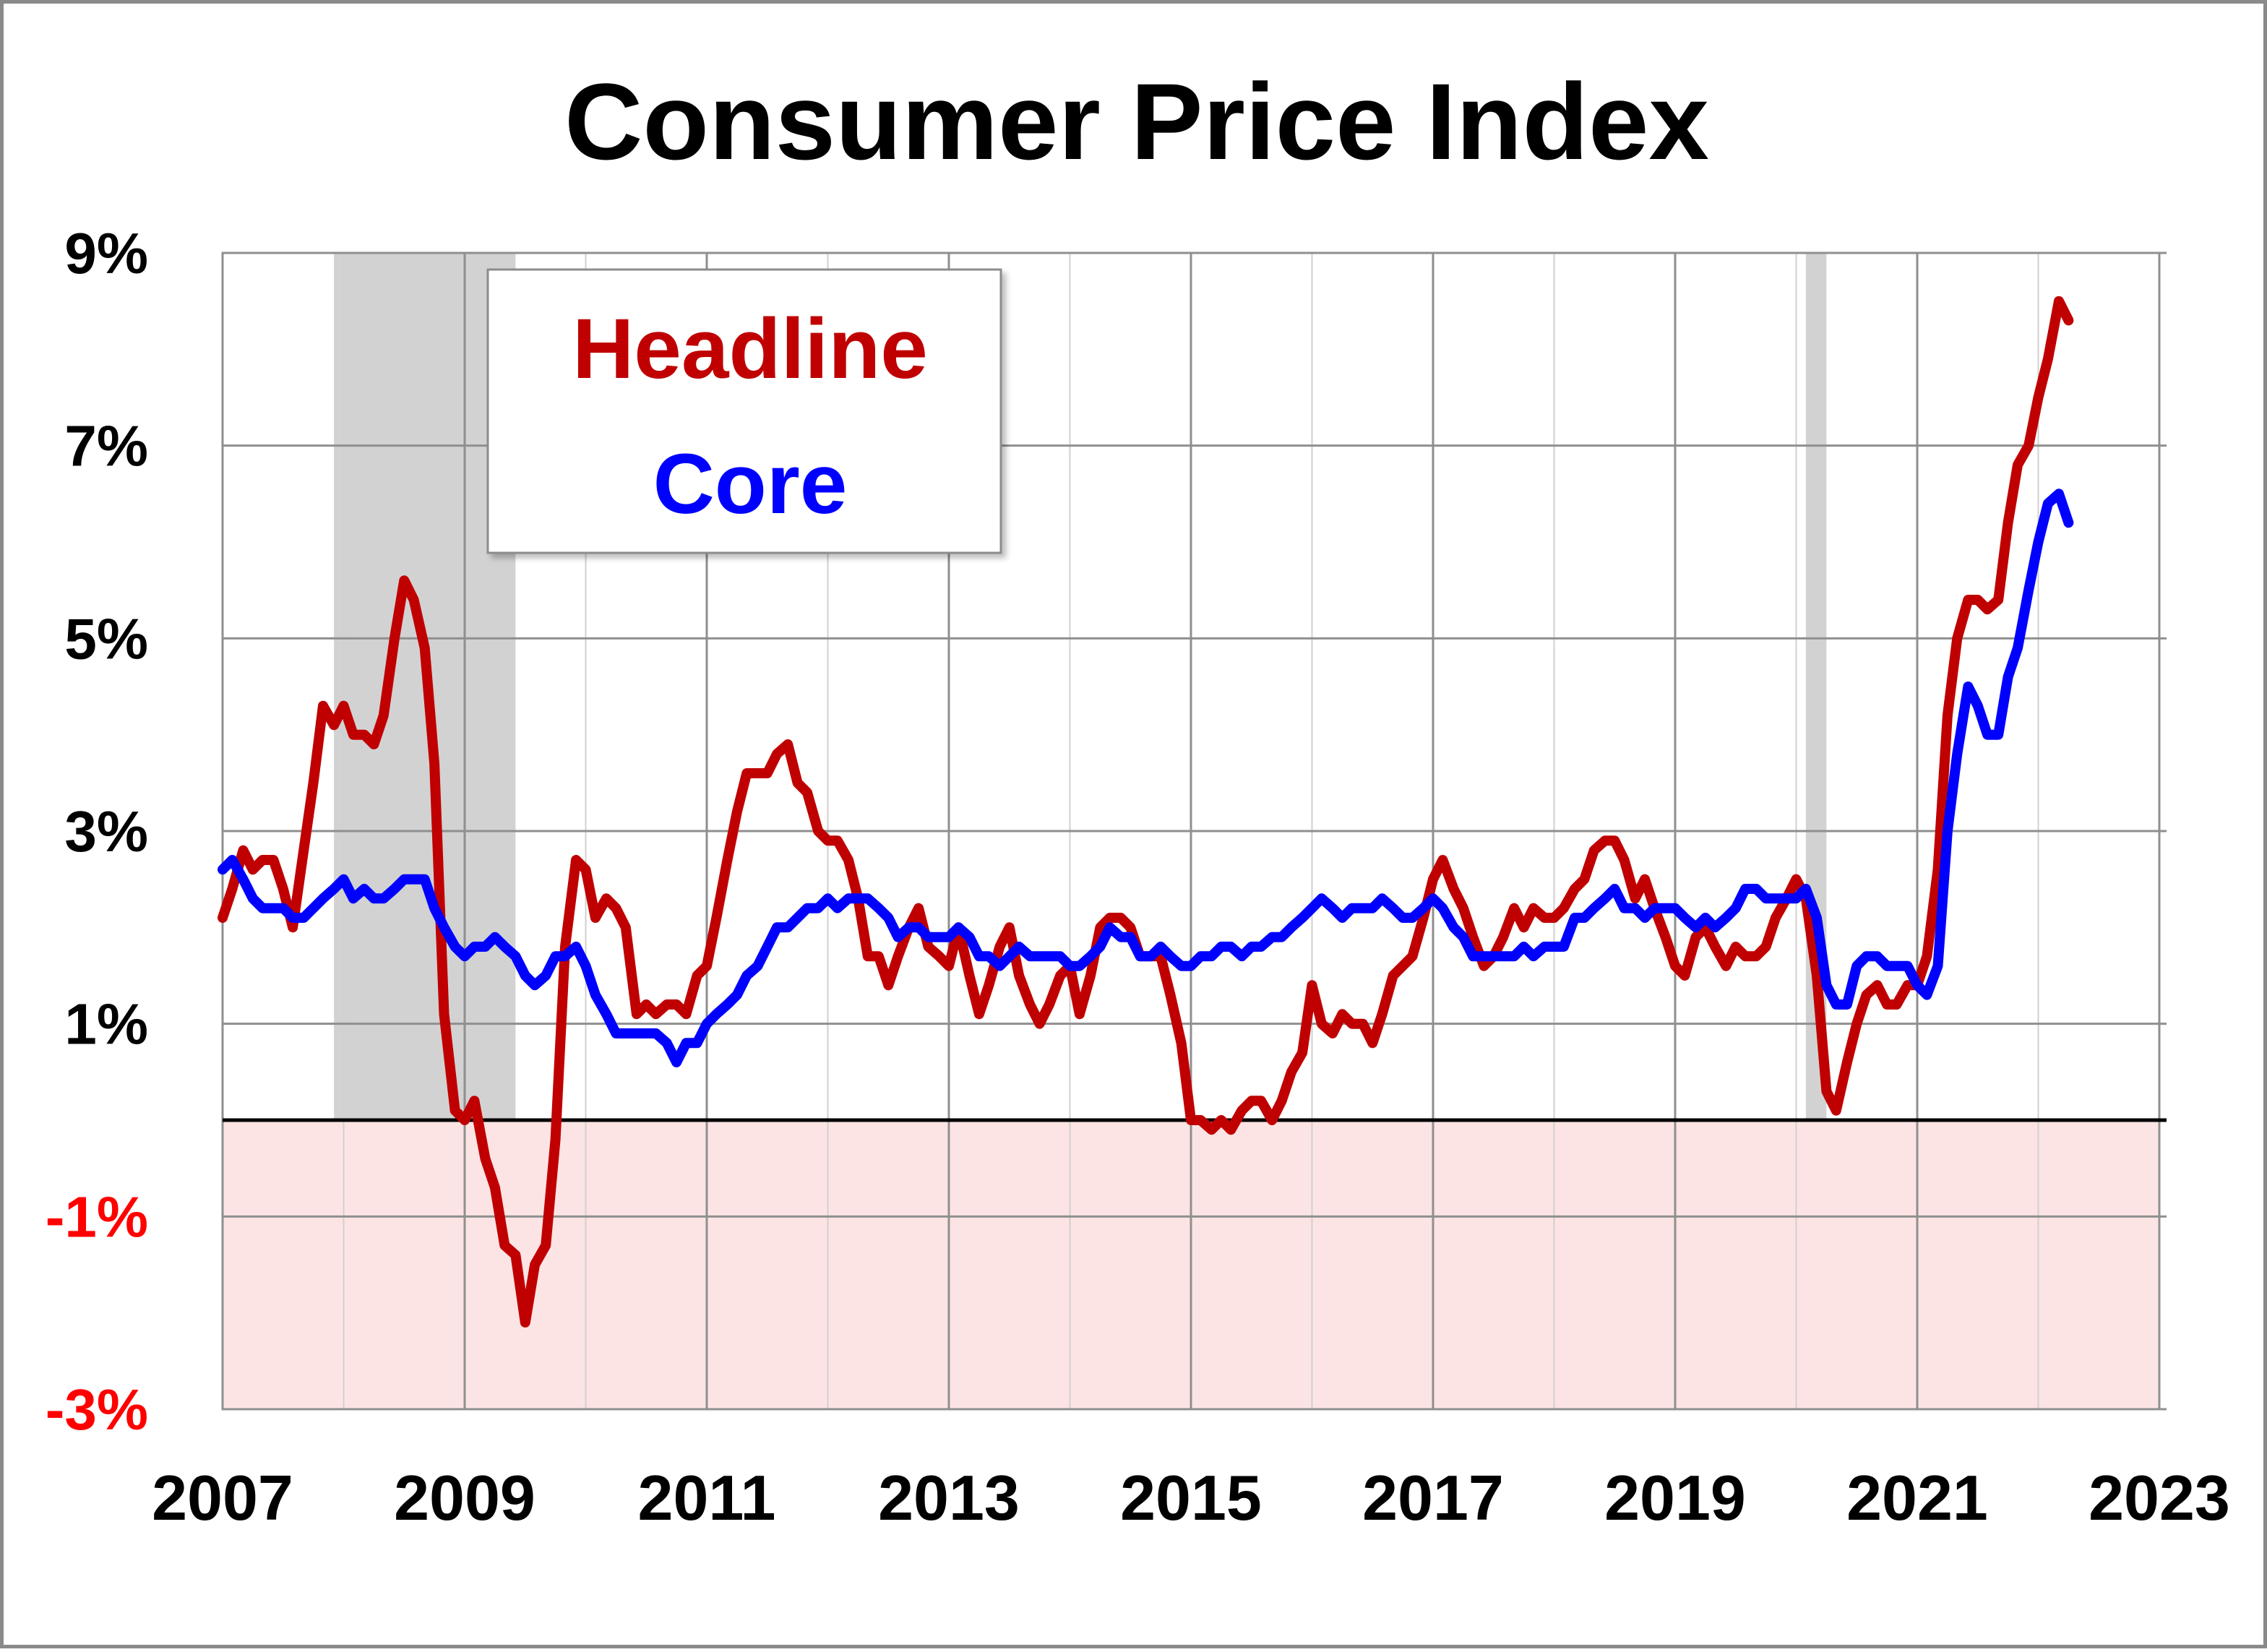  I want to click on y-tick-label: 1%, so click(106, 1024).